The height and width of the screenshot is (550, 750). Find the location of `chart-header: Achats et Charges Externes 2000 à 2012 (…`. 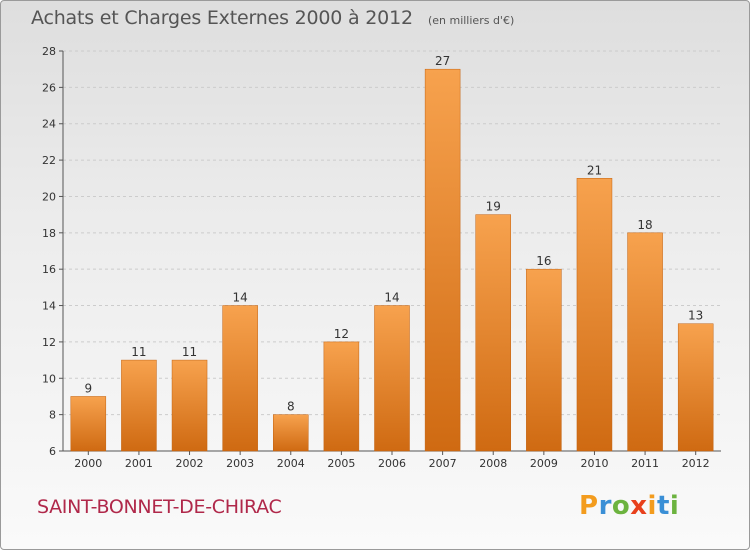

chart-header: Achats et Charges Externes 2000 à 2012 (… is located at coordinates (272, 18).